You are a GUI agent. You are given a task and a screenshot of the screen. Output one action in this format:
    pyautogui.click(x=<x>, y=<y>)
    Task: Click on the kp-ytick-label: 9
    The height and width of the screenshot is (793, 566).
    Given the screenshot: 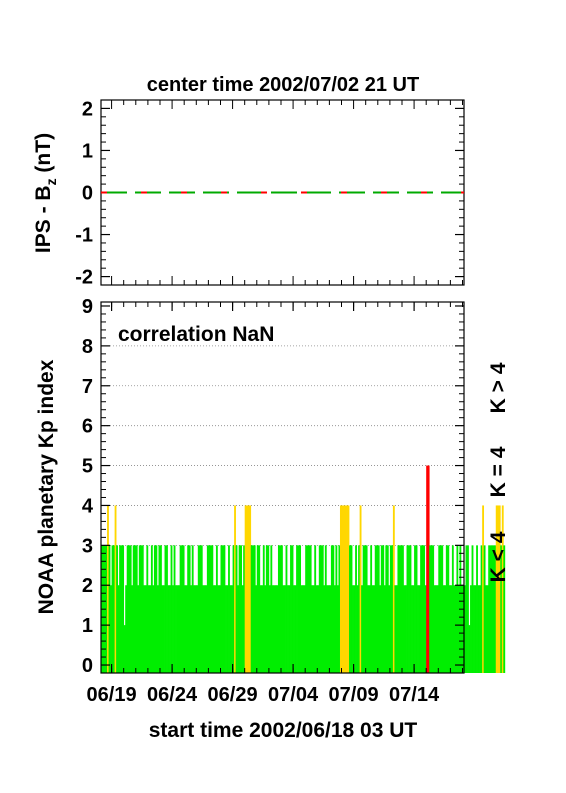 What is the action you would take?
    pyautogui.click(x=87, y=307)
    